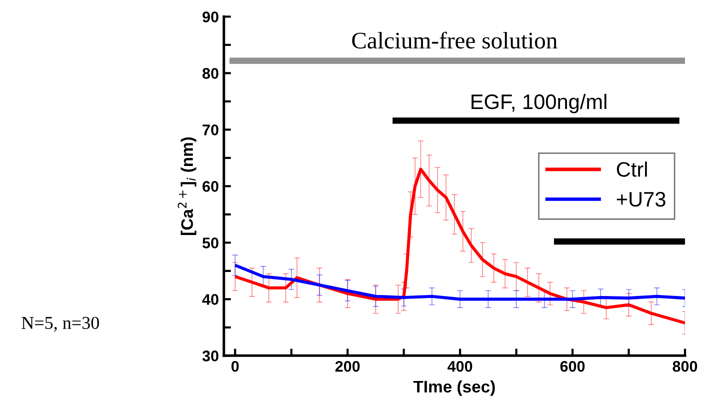 This screenshot has height=416, width=704. What do you see at coordinates (235, 366) in the screenshot?
I see `x-tick-label: 0` at bounding box center [235, 366].